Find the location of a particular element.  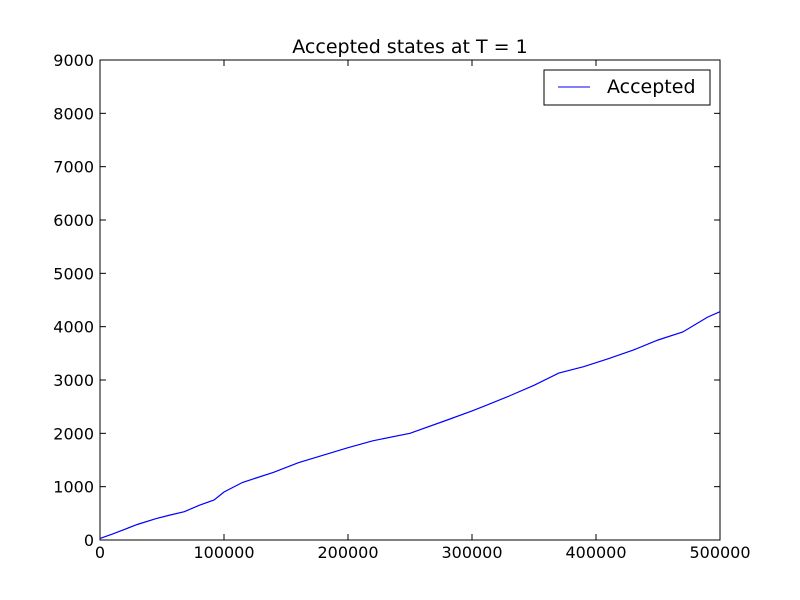

y-tick-label: 3000 is located at coordinates (73, 380).